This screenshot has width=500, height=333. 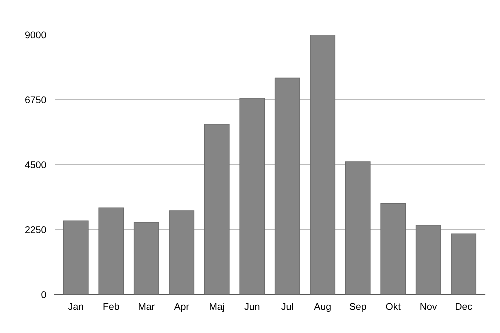 I want to click on x-tick-label: Jun, so click(x=252, y=306).